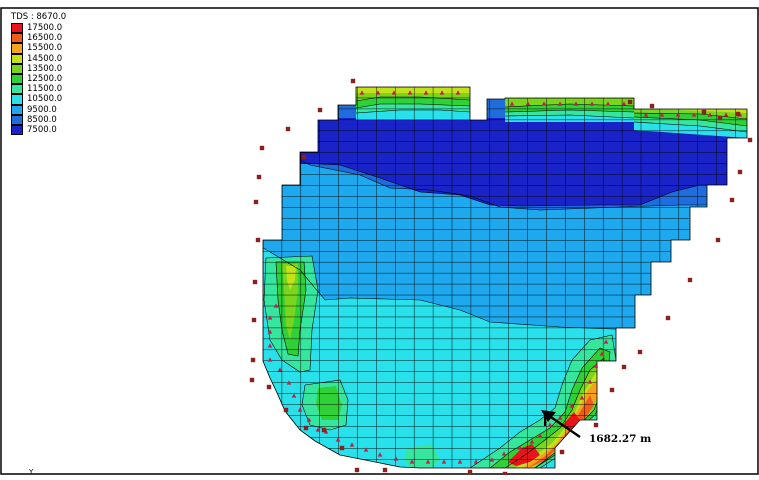 The width and height of the screenshot is (759, 480). What do you see at coordinates (46, 68) in the screenshot?
I see `legend-item: 13500.0` at bounding box center [46, 68].